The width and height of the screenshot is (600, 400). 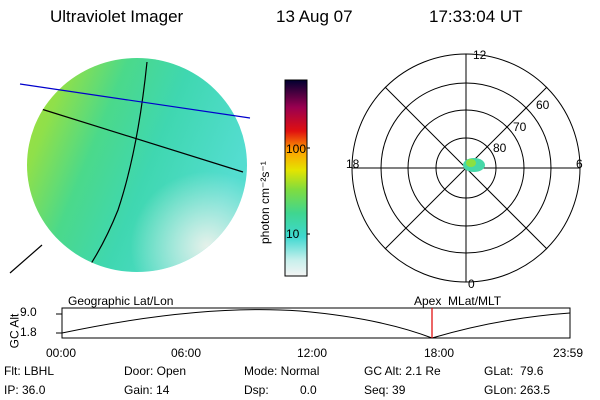 I want to click on geographic-grid-line, so click(x=135, y=101).